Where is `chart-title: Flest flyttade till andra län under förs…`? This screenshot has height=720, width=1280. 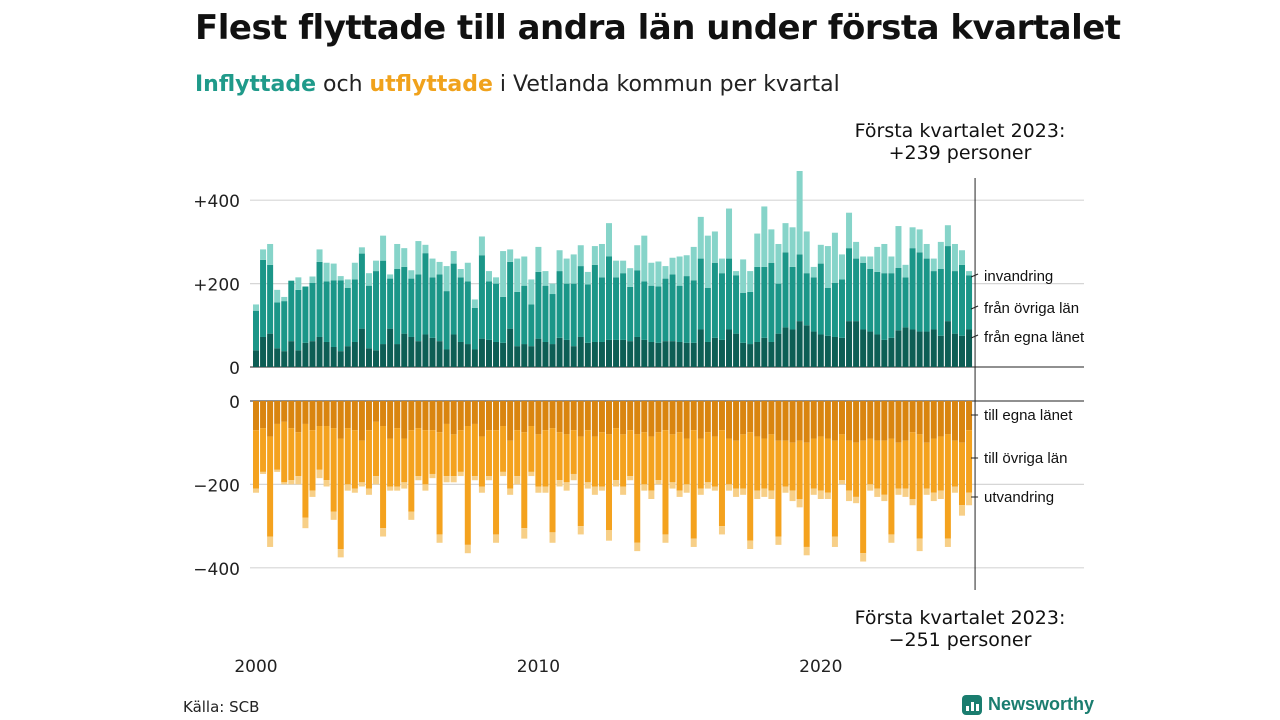
chart-title: Flest flyttade till andra län under förs… is located at coordinates (658, 28).